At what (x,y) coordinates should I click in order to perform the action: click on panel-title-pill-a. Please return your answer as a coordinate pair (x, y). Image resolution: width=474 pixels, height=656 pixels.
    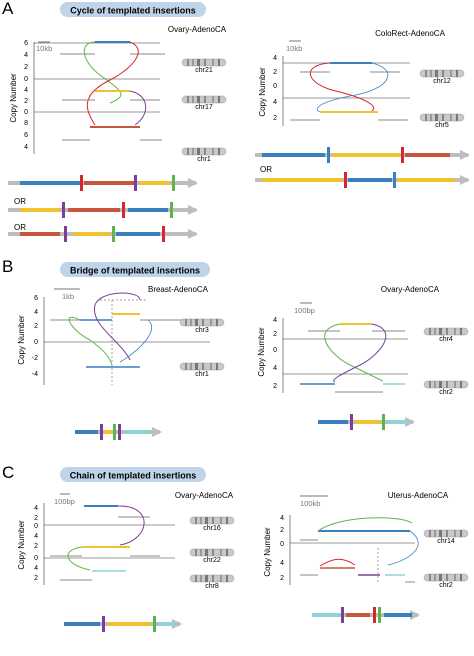
    Looking at the image, I should click on (133, 9).